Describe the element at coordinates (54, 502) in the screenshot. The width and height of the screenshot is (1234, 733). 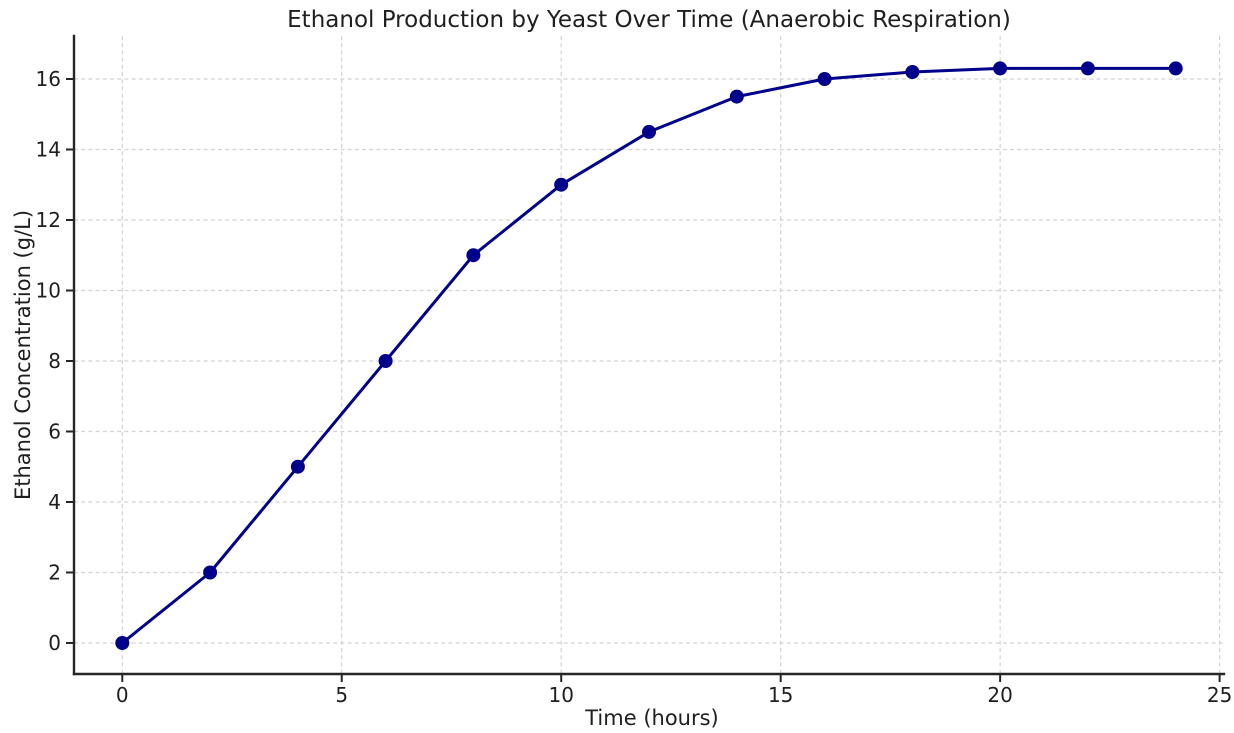
I see `y-tick-label: 4` at that location.